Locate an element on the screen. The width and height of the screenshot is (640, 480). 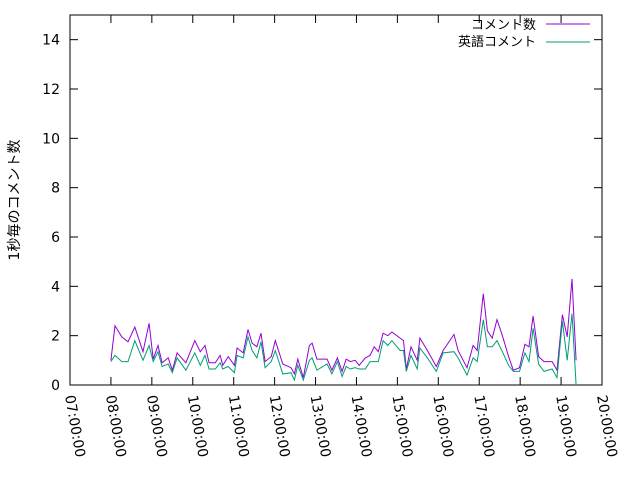
y-tick-label: 0 is located at coordinates (55, 386).